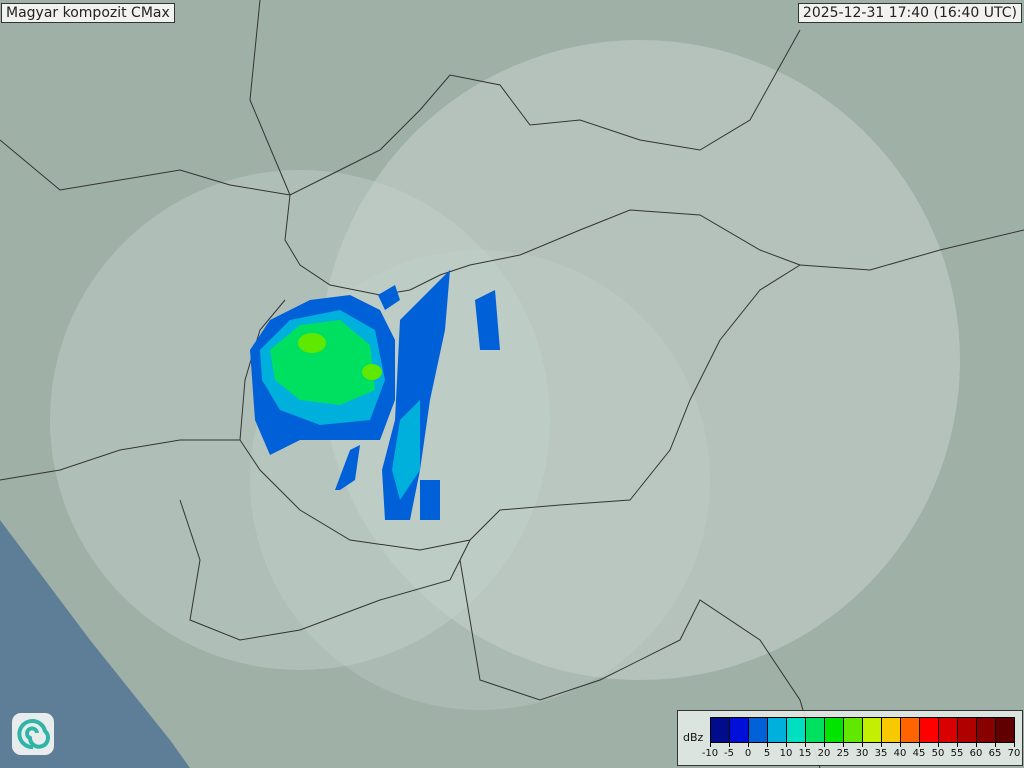 Image resolution: width=1024 pixels, height=768 pixels. Describe the element at coordinates (33, 734) in the screenshot. I see `swirl-logo-icon` at that location.